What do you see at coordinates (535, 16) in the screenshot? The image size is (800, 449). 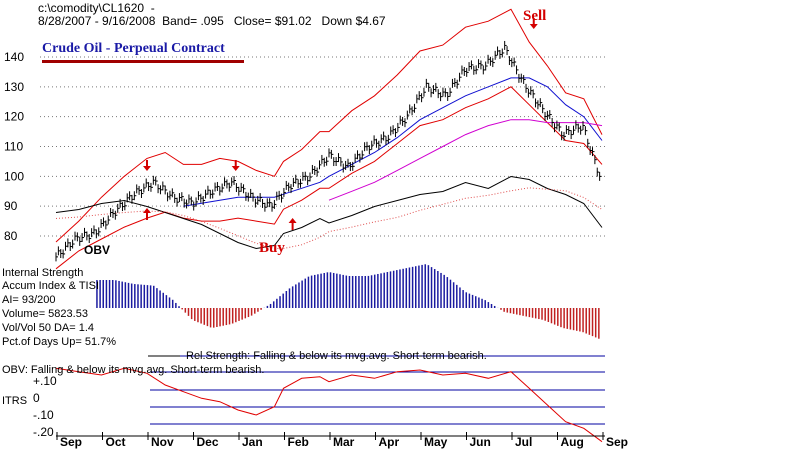 I see `sell-label: Sell` at bounding box center [535, 16].